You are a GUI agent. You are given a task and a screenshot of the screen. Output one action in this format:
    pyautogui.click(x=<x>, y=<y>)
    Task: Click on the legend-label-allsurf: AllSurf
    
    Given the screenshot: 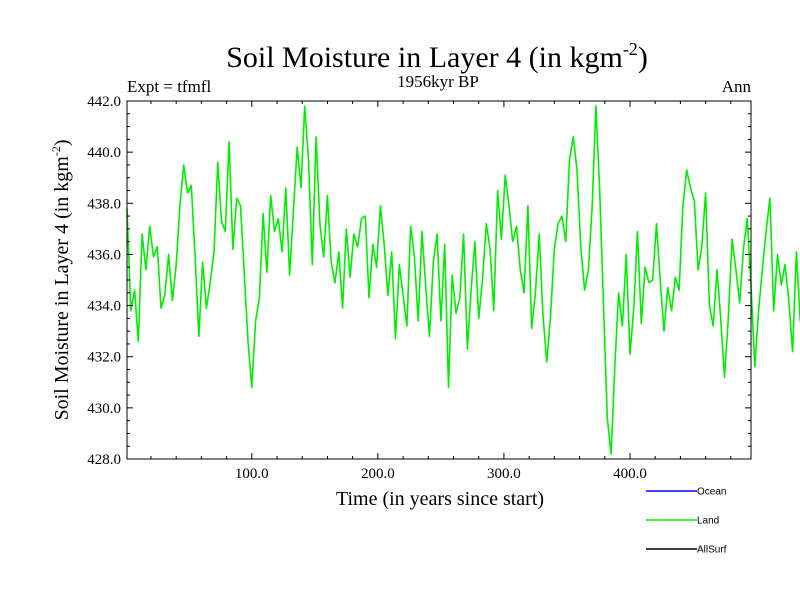 What is the action you would take?
    pyautogui.click(x=712, y=550)
    